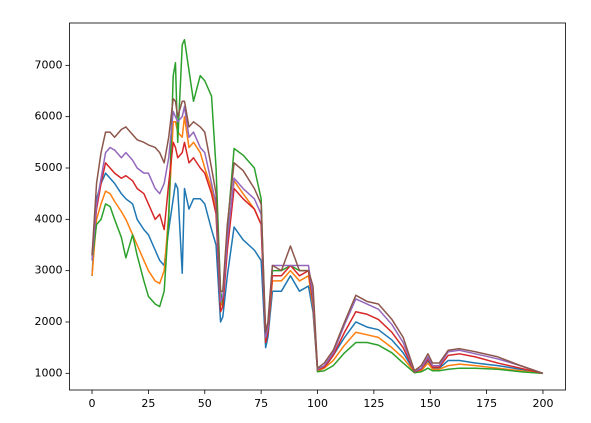 This screenshot has width=591, height=423. I want to click on y-tick-label: 6000, so click(49, 116).